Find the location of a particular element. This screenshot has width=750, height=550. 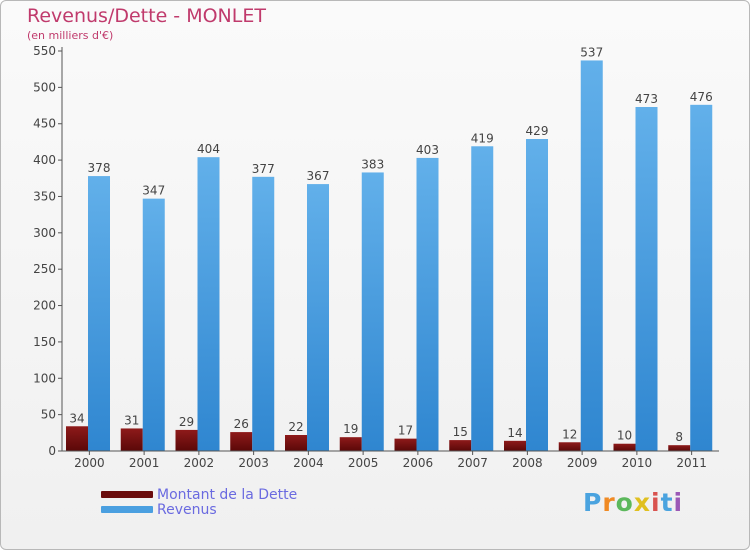

legend-swatch-revenue is located at coordinates (127, 509).